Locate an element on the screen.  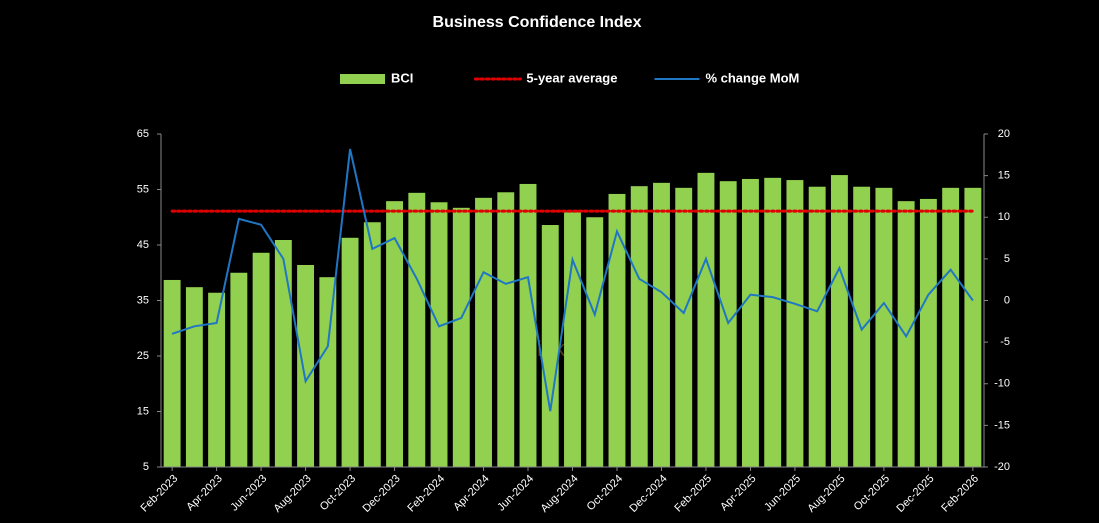
y-tick-label: 15 is located at coordinates (143, 411).